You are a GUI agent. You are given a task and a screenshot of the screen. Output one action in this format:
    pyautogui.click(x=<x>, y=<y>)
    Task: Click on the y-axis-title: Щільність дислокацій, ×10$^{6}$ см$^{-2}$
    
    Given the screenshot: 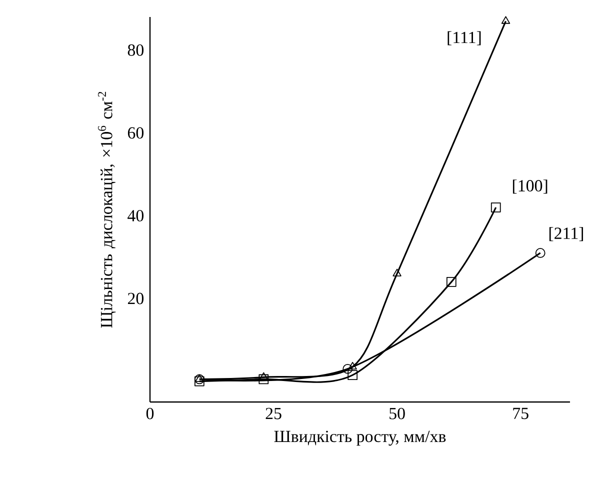 What is the action you would take?
    pyautogui.click(x=107, y=210)
    